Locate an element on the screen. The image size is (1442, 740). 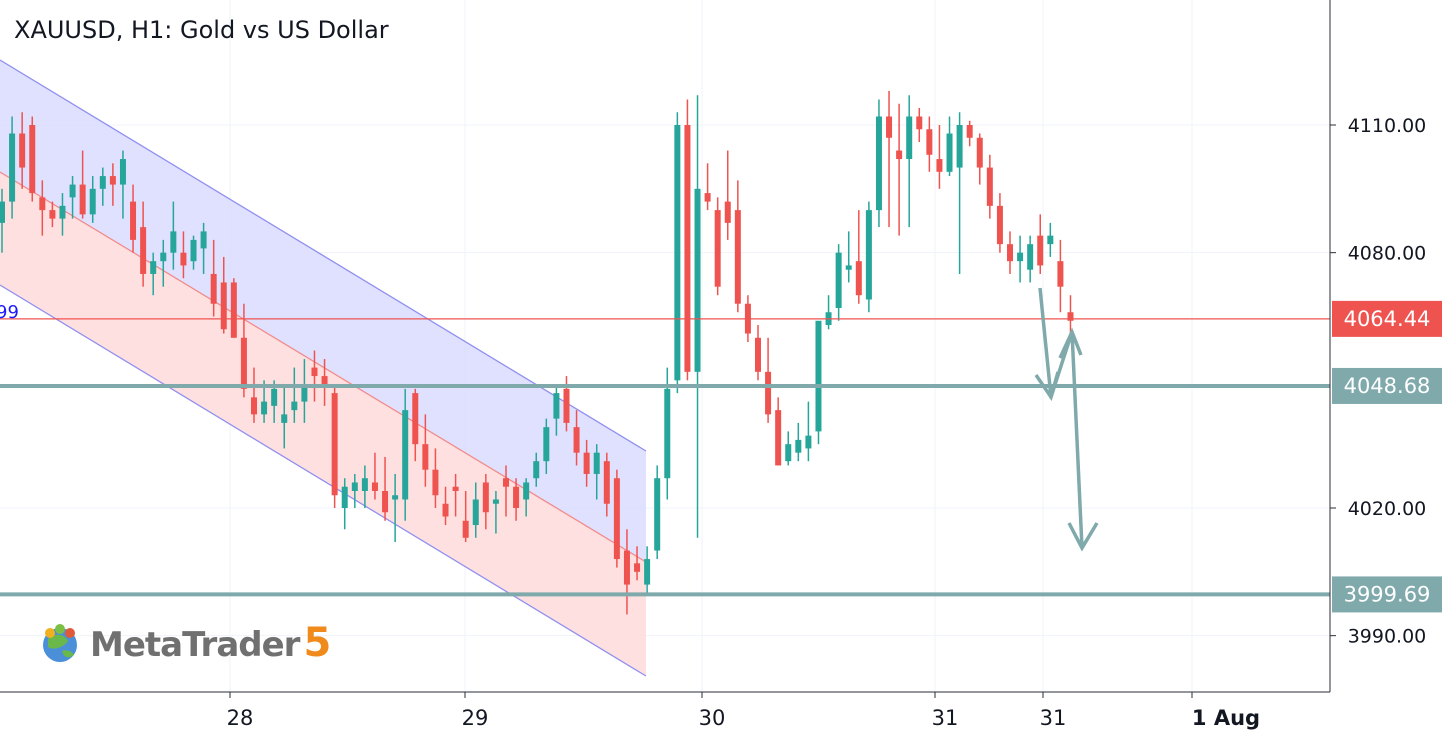
x-tick-label: 28 is located at coordinates (240, 718).